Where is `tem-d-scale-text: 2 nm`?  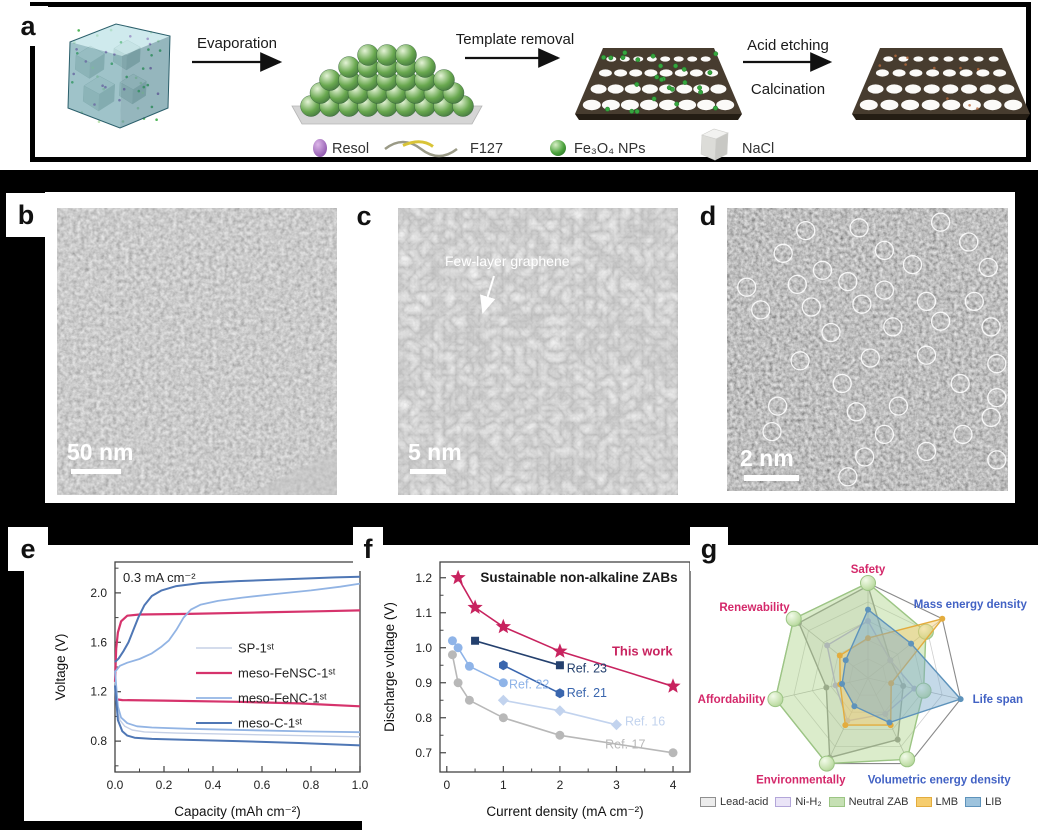 tem-d-scale-text: 2 nm is located at coordinates (767, 458).